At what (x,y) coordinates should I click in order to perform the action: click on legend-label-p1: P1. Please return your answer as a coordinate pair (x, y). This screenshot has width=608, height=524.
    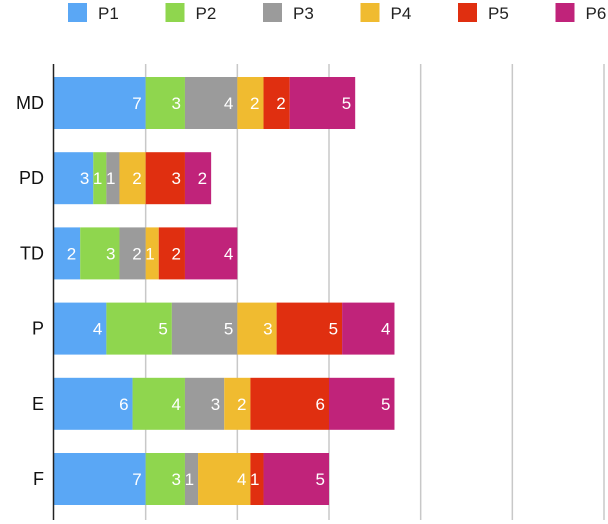
    Looking at the image, I should click on (108, 13).